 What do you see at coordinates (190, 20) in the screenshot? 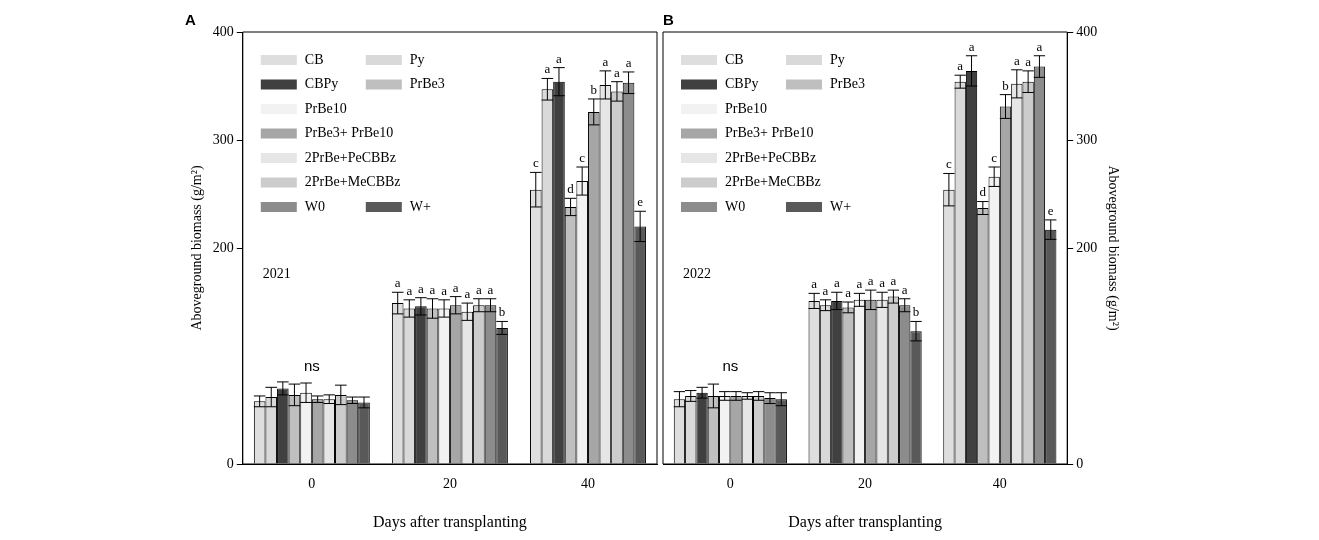
I see `chart-title: A` at bounding box center [190, 20].